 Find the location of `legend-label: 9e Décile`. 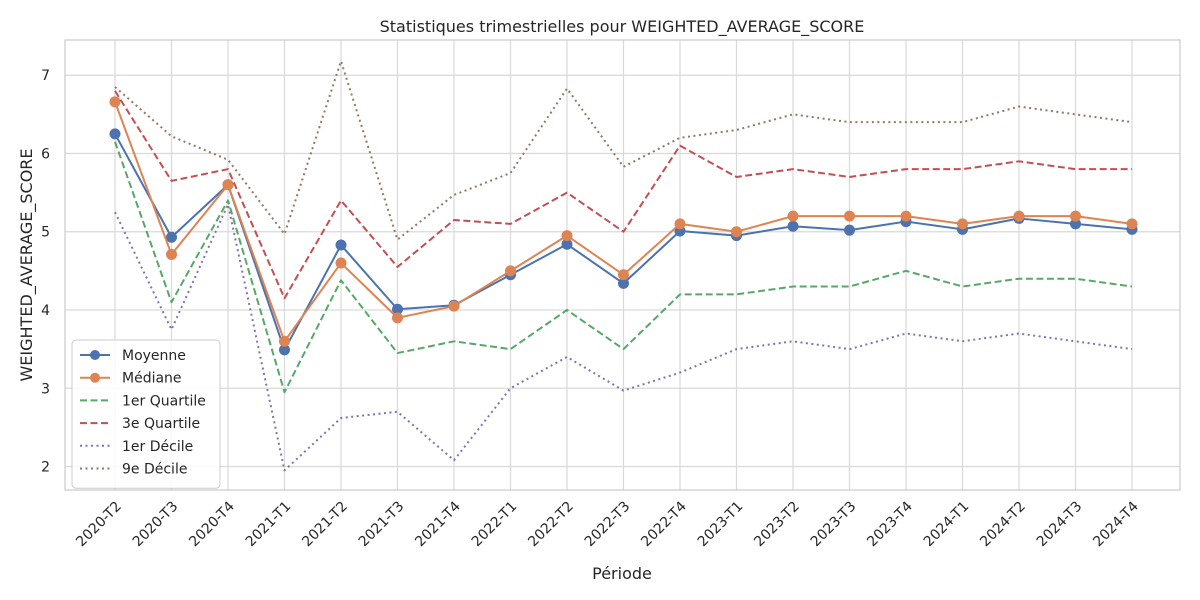

legend-label: 9e Décile is located at coordinates (154, 470).